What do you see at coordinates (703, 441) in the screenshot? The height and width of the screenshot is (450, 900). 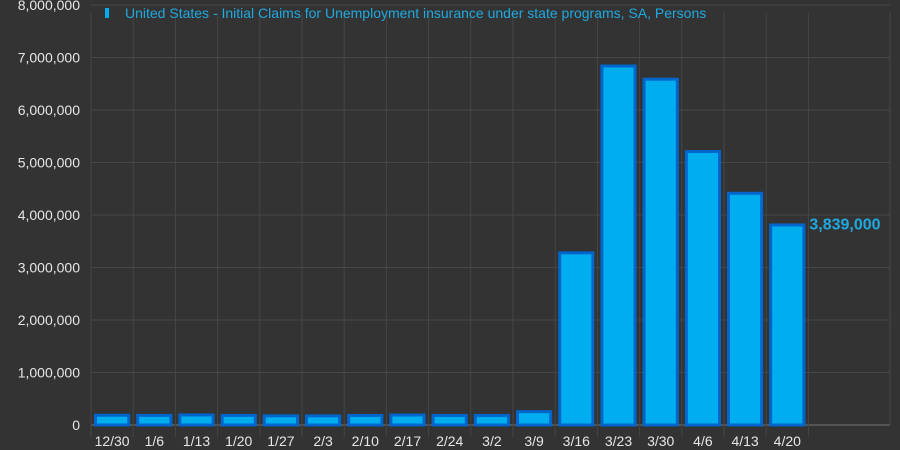 I see `x-tick-label: 4/6` at bounding box center [703, 441].